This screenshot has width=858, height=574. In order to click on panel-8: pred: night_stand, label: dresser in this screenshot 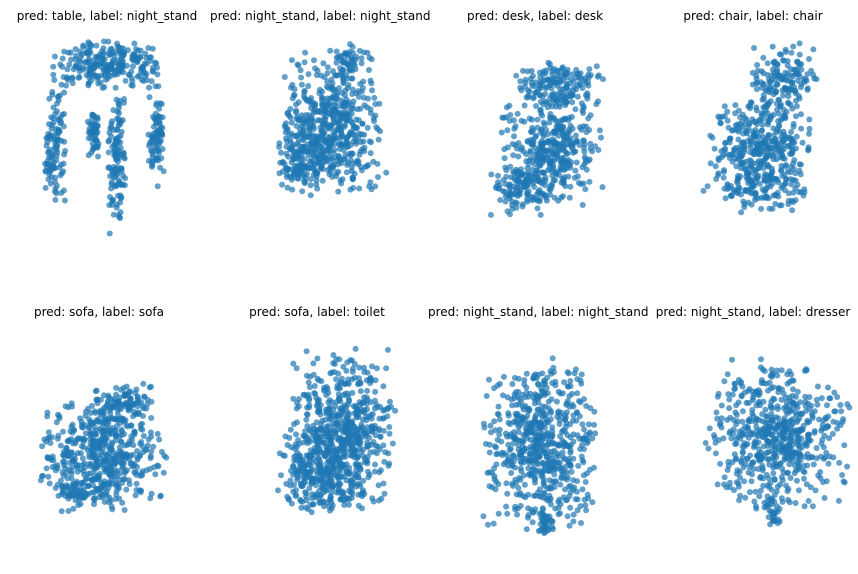, I will do `click(752, 435)`.